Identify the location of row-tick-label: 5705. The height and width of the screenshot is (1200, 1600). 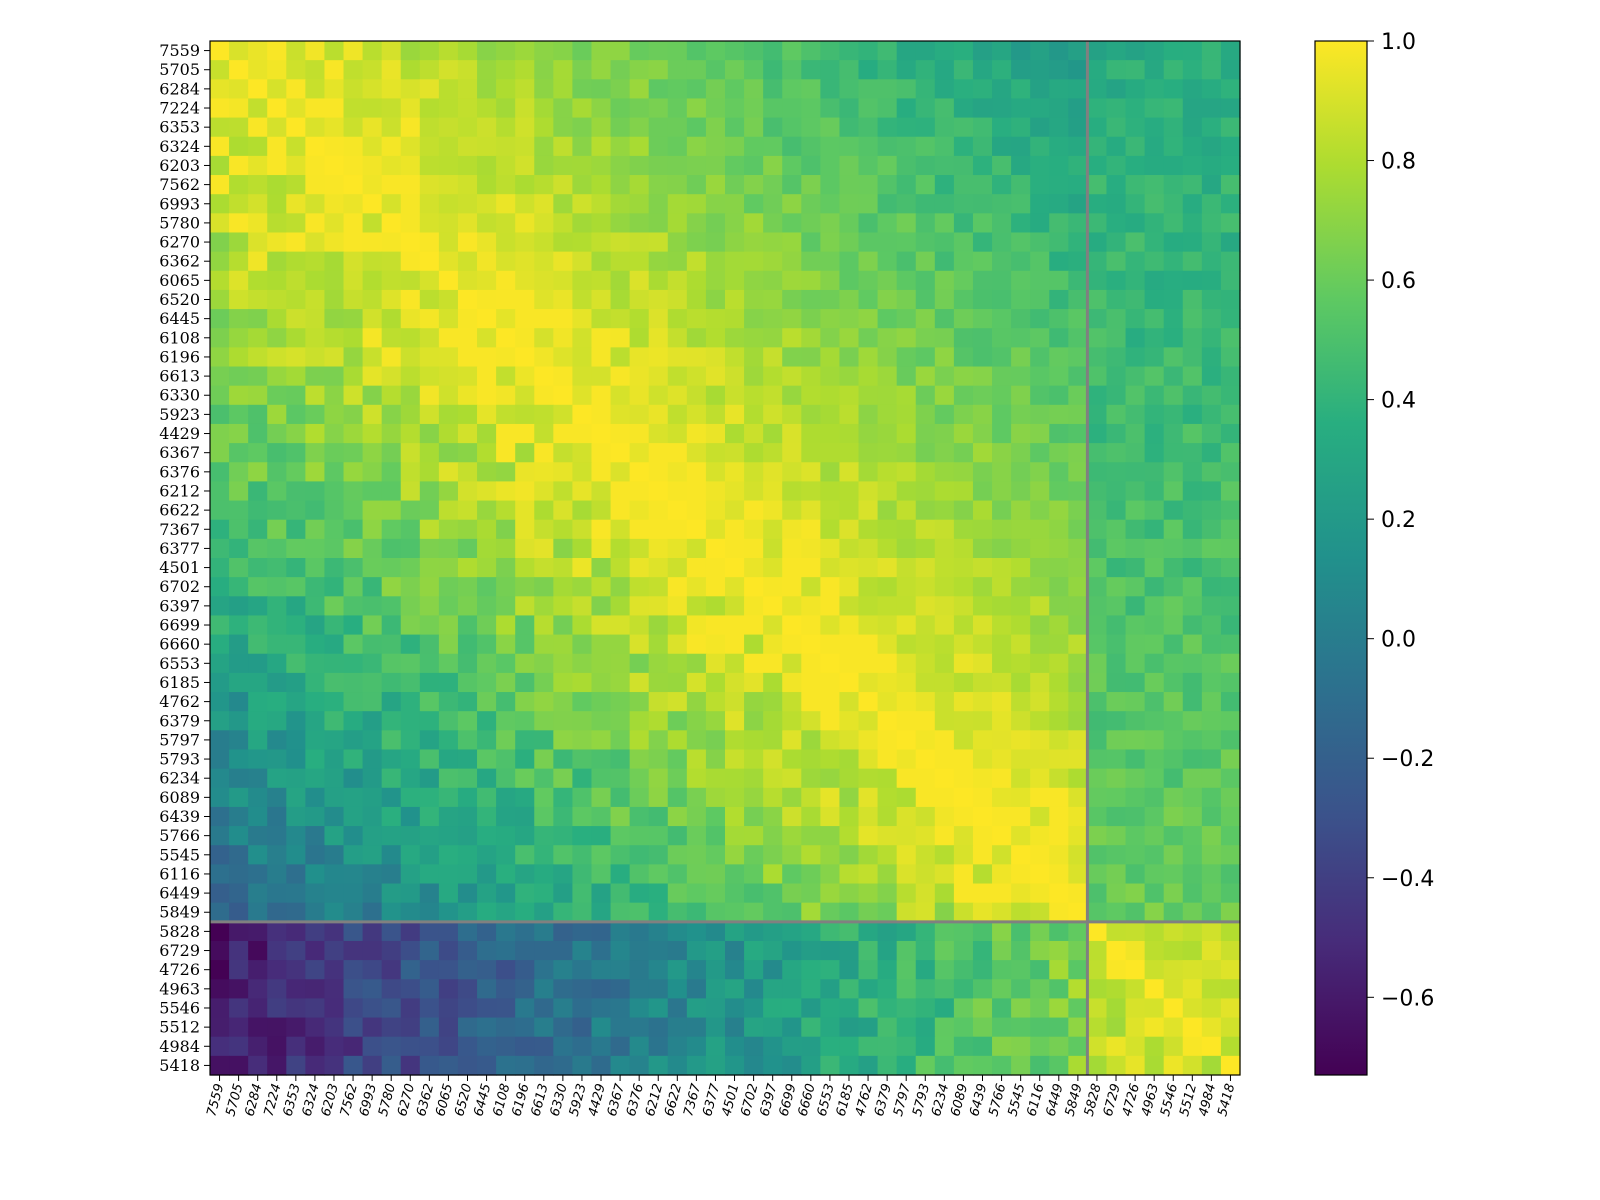
(179, 69).